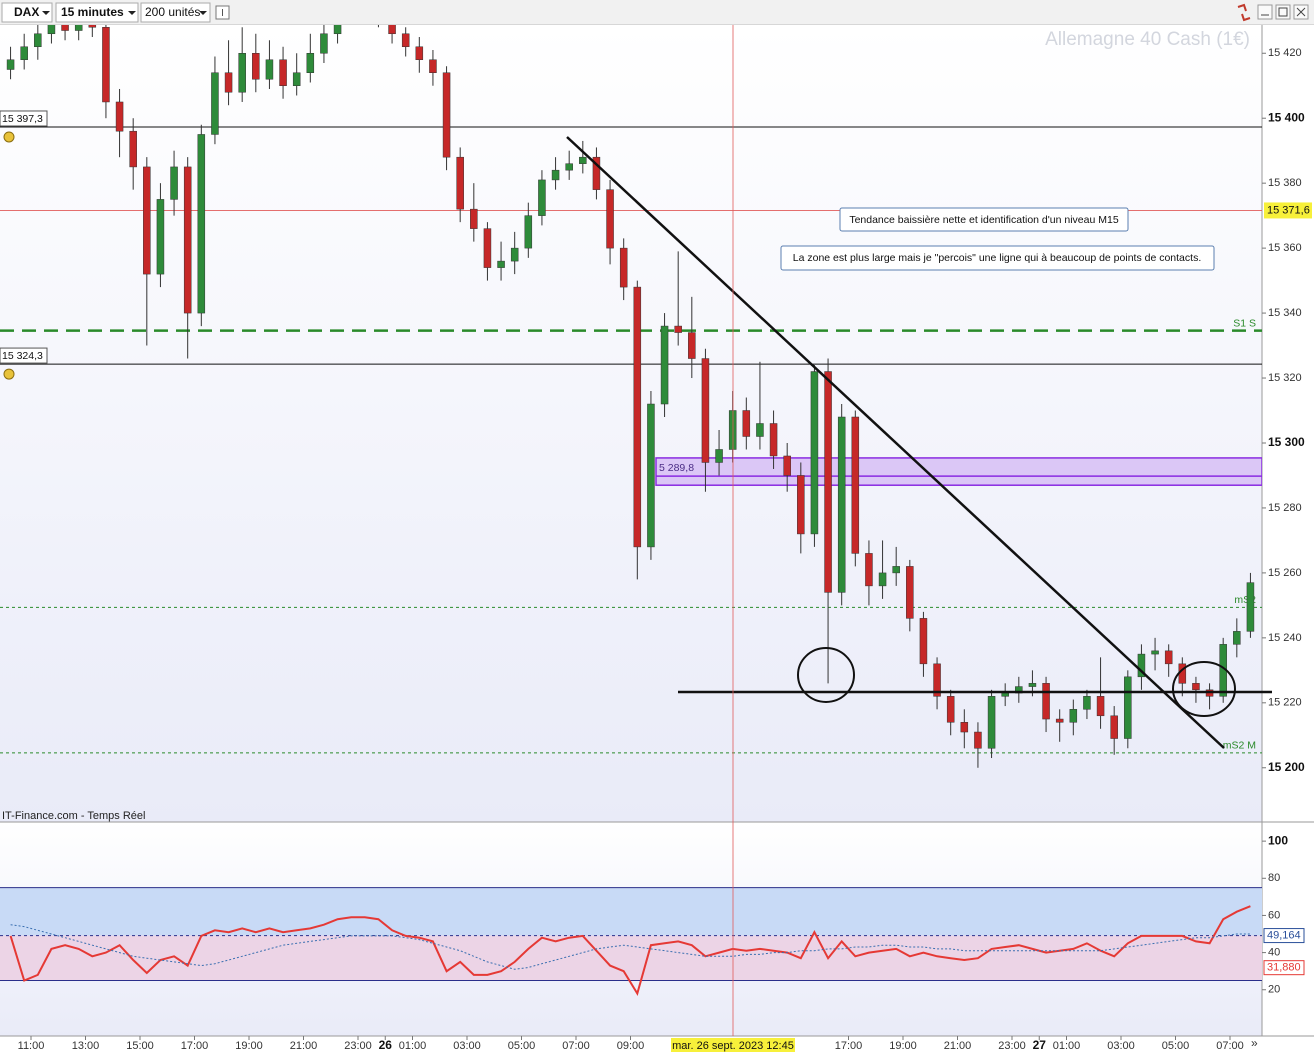 The width and height of the screenshot is (1314, 1057). What do you see at coordinates (1274, 915) in the screenshot?
I see `y-tick-label: 60` at bounding box center [1274, 915].